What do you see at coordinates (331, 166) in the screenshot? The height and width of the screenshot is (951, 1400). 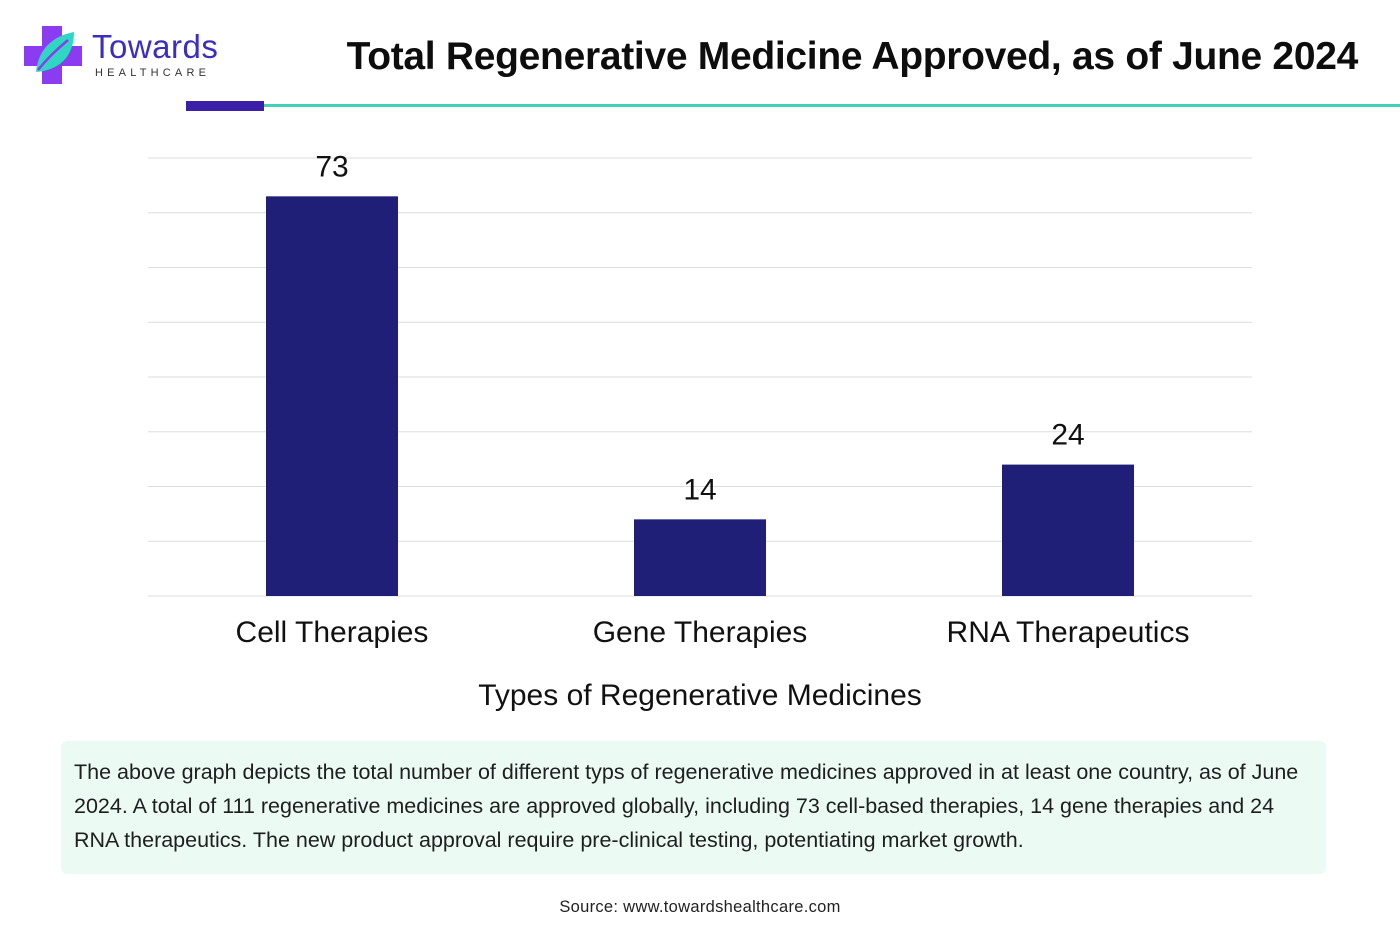 I see `data-label: 73` at bounding box center [331, 166].